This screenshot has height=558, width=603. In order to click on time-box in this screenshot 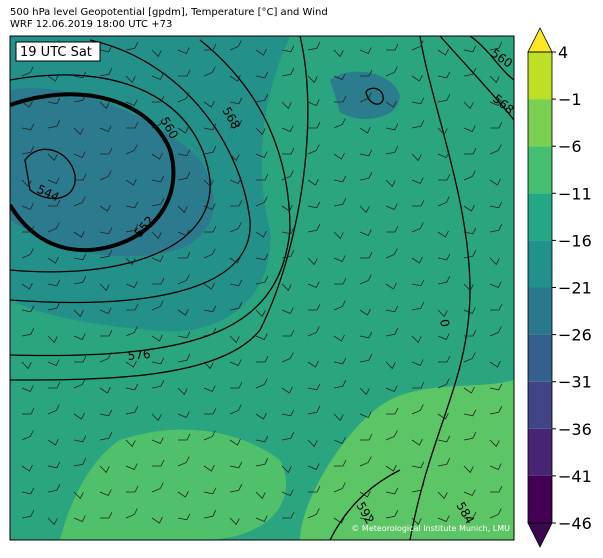, I will do `click(58, 51)`.